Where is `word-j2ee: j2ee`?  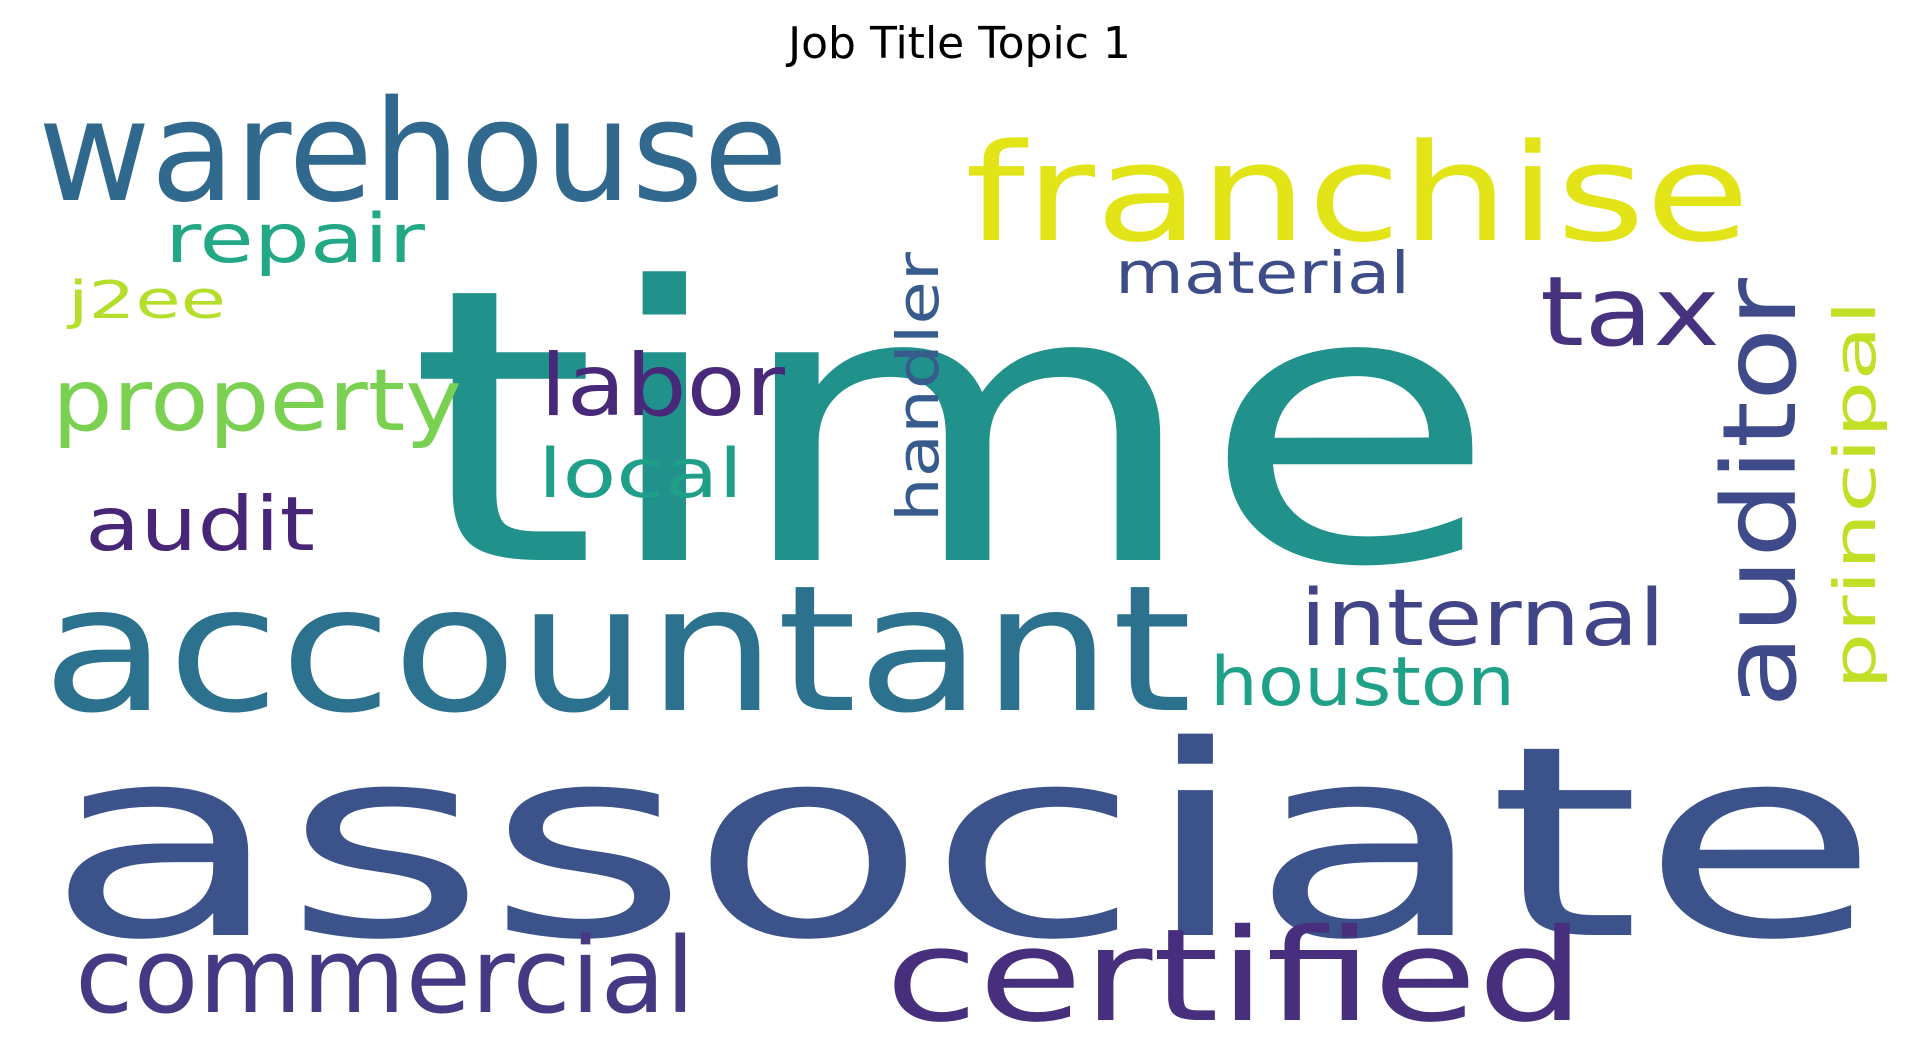 word-j2ee: j2ee is located at coordinates (146, 301).